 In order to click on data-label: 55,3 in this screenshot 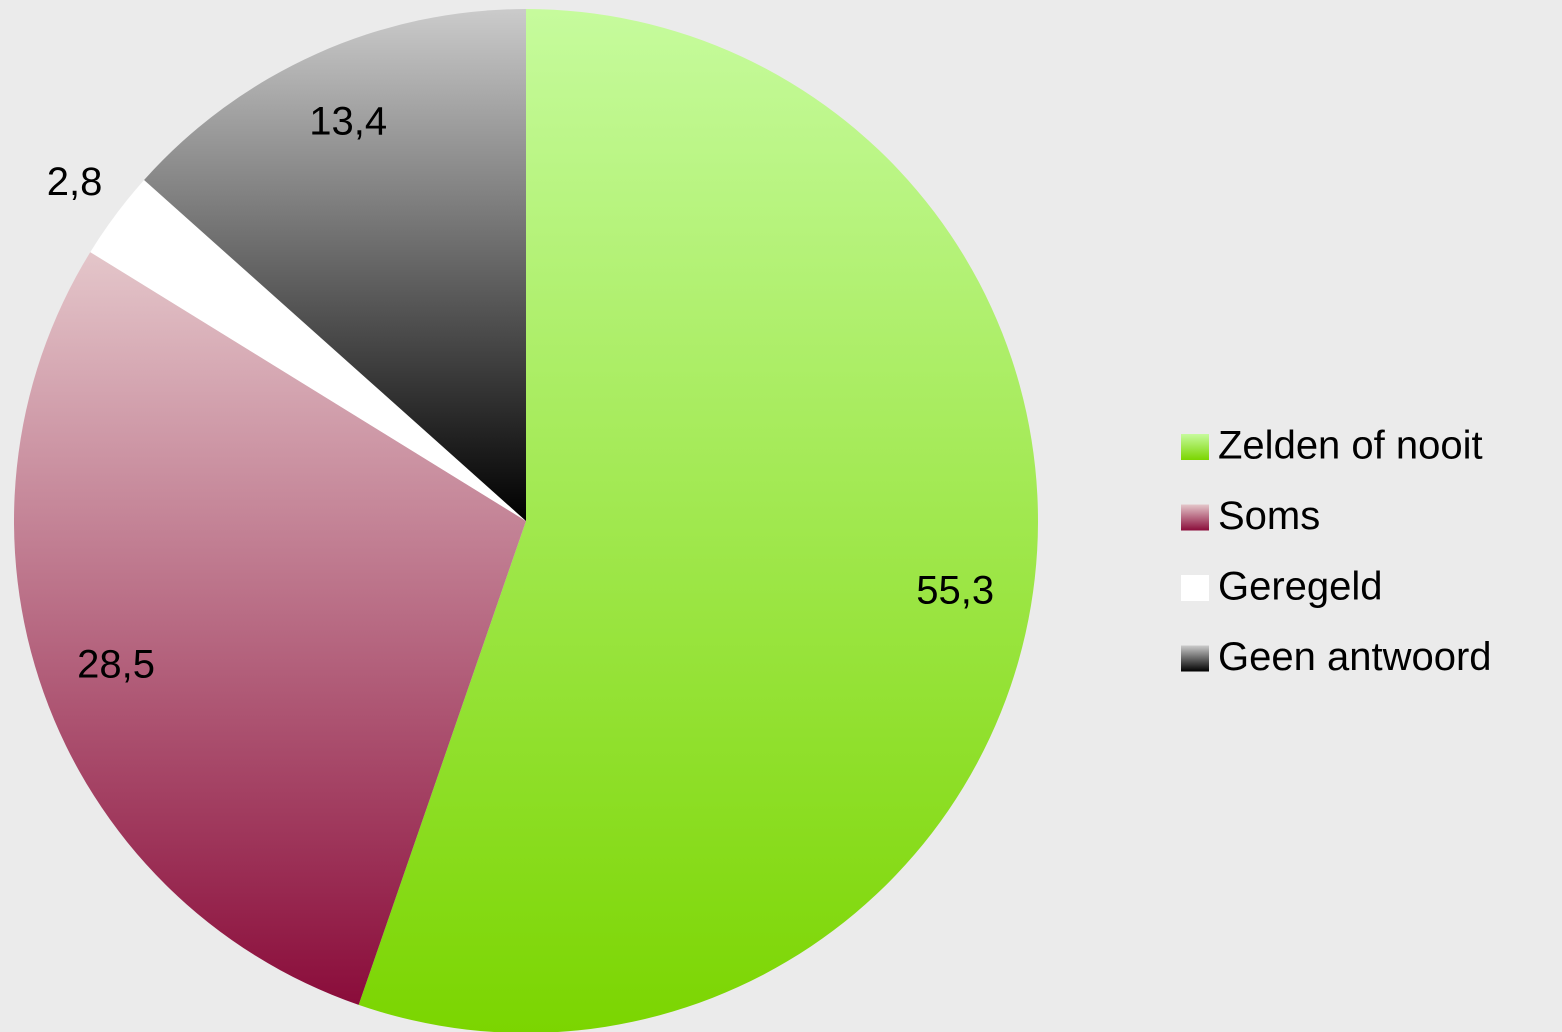, I will do `click(955, 591)`.